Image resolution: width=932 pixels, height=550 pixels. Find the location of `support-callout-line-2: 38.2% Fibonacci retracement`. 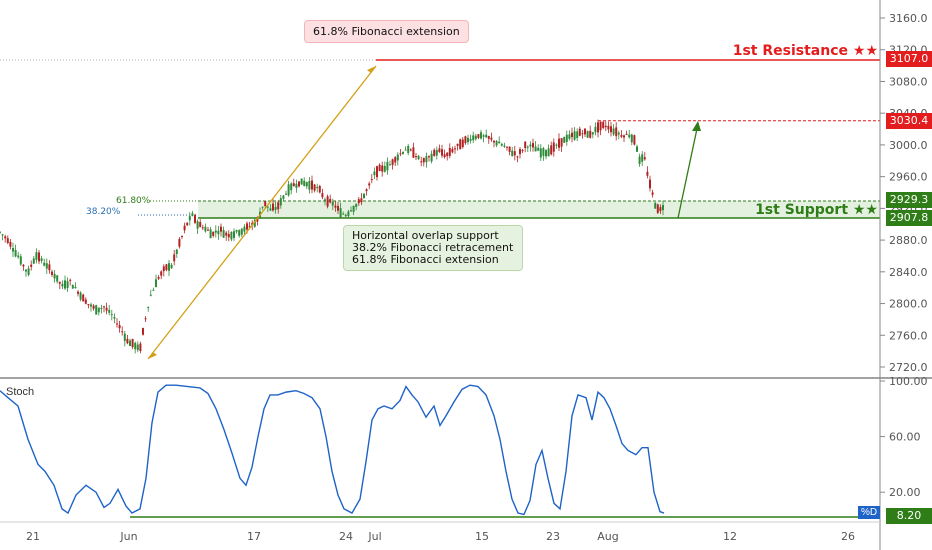

support-callout-line-2: 38.2% Fibonacci retracement is located at coordinates (433, 247).